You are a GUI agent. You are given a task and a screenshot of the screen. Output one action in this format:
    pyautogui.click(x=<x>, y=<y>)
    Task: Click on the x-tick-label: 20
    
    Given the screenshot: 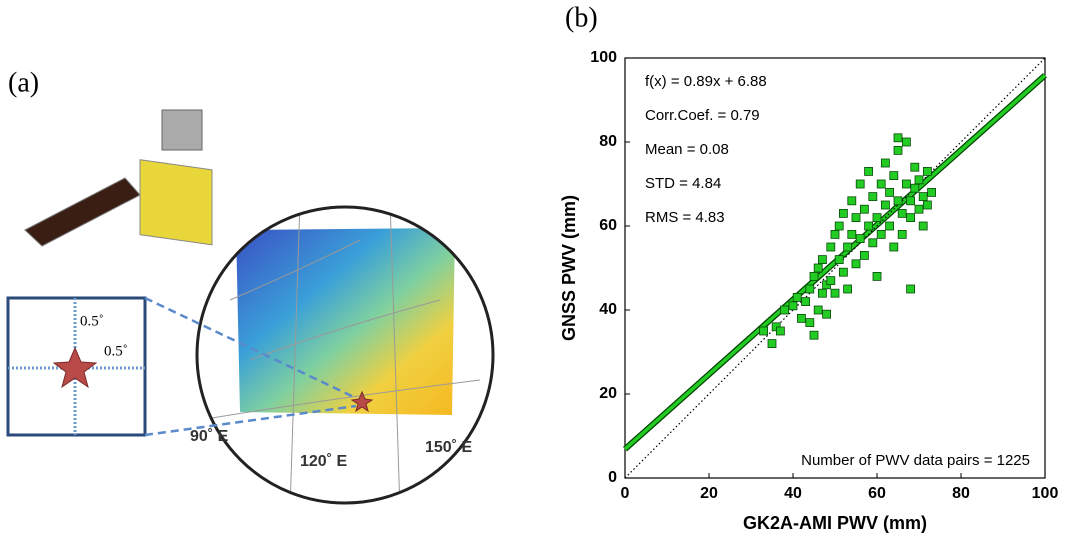 What is the action you would take?
    pyautogui.click(x=709, y=493)
    